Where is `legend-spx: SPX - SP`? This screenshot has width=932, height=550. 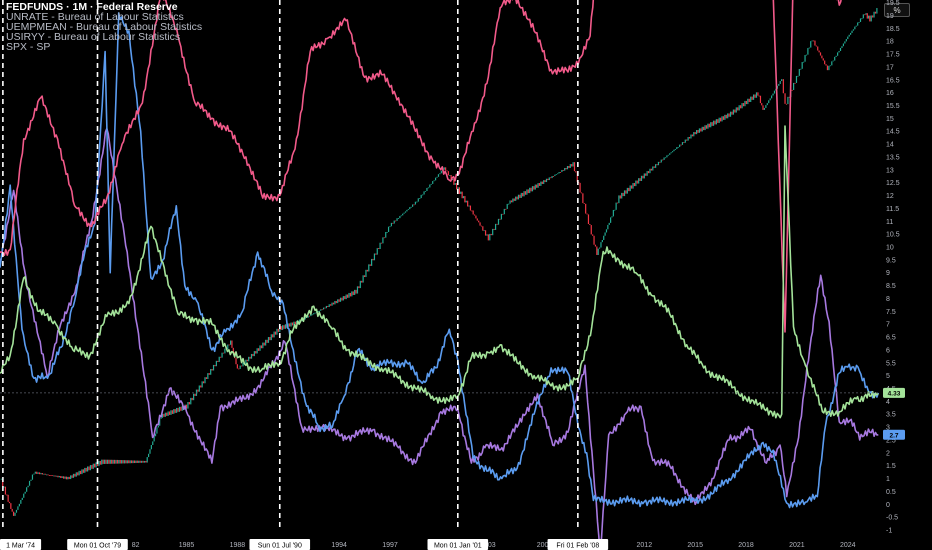
legend-spx: SPX - SP is located at coordinates (28, 47).